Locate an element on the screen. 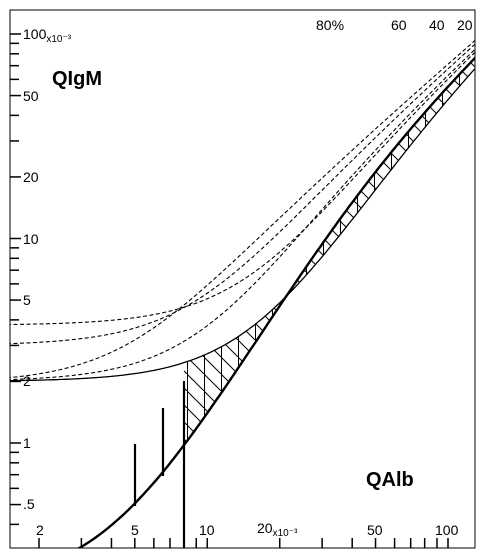  curve-label-40: 40 is located at coordinates (437, 25).